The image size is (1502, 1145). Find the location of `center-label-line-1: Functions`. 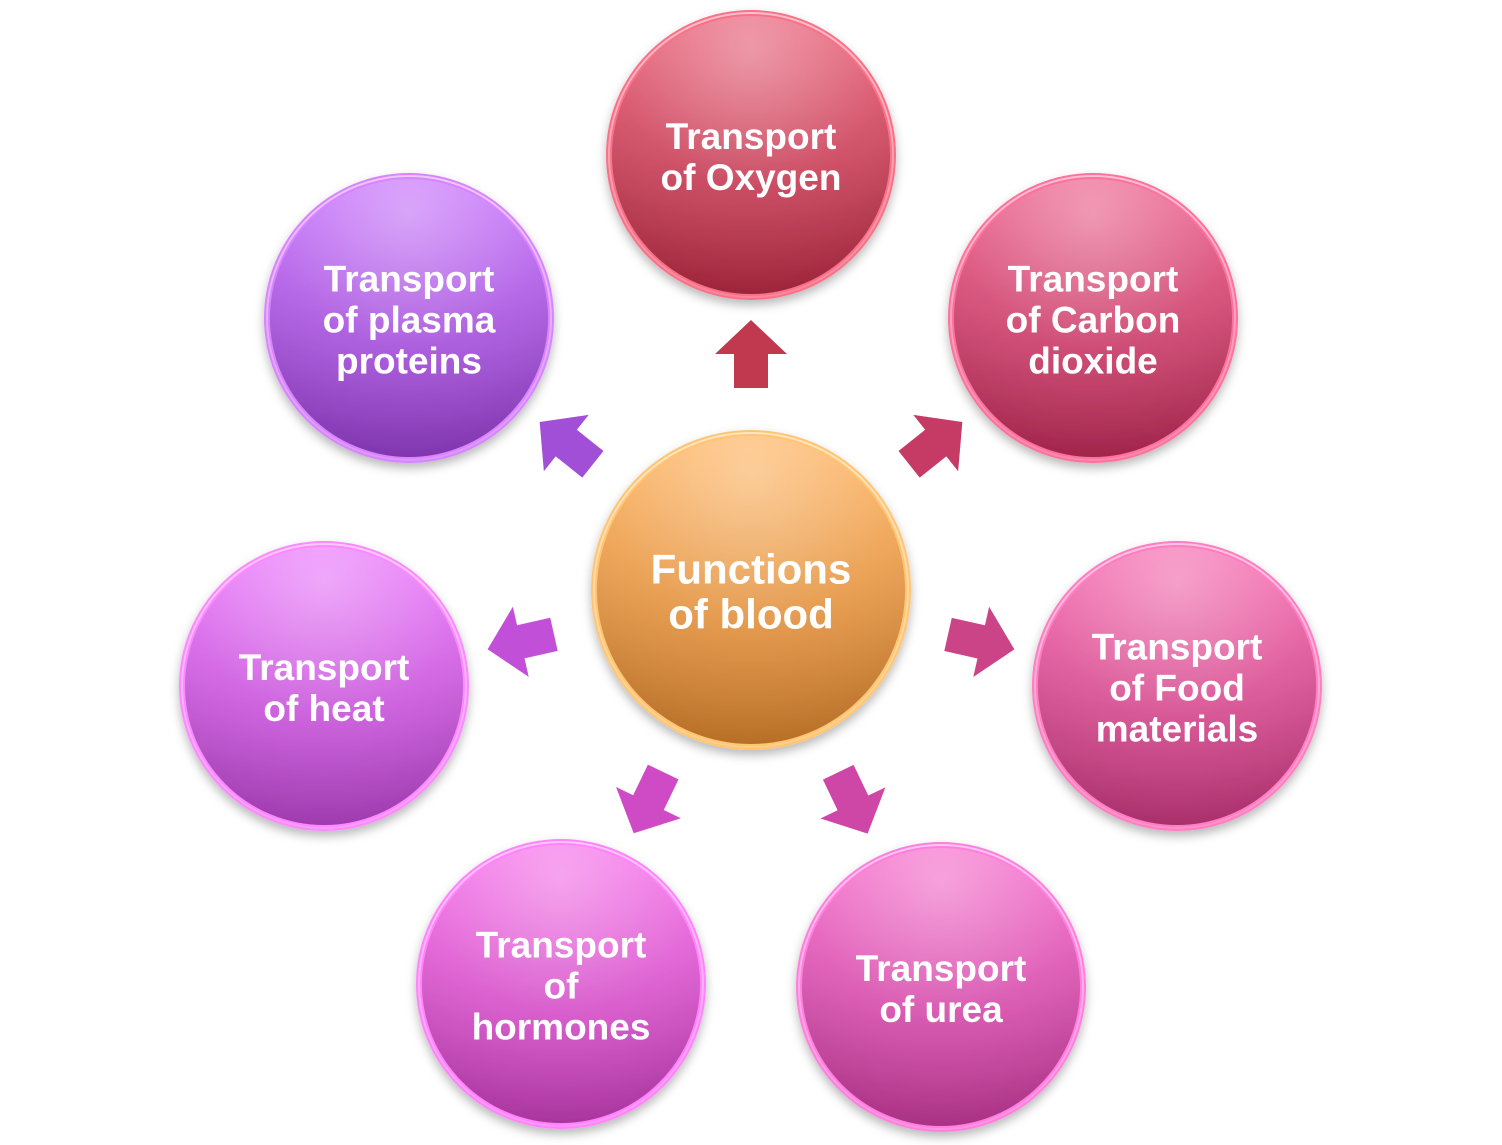

center-label-line-1: Functions is located at coordinates (751, 568).